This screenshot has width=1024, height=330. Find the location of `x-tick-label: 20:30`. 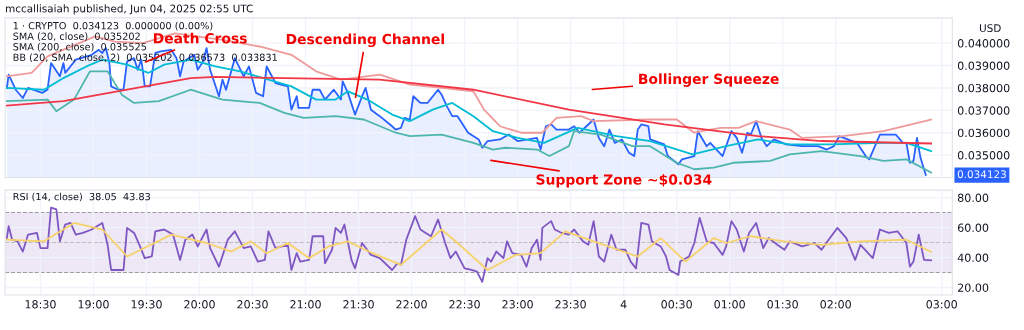

x-tick-label: 20:30 is located at coordinates (252, 304).